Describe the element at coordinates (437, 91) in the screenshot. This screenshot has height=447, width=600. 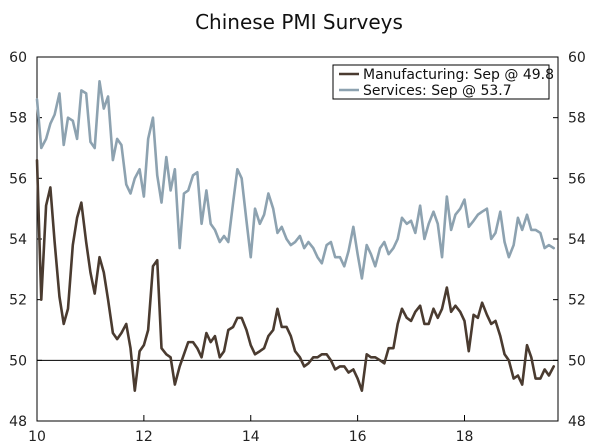
I see `legend-label: Services: Sep @ 53.7` at that location.